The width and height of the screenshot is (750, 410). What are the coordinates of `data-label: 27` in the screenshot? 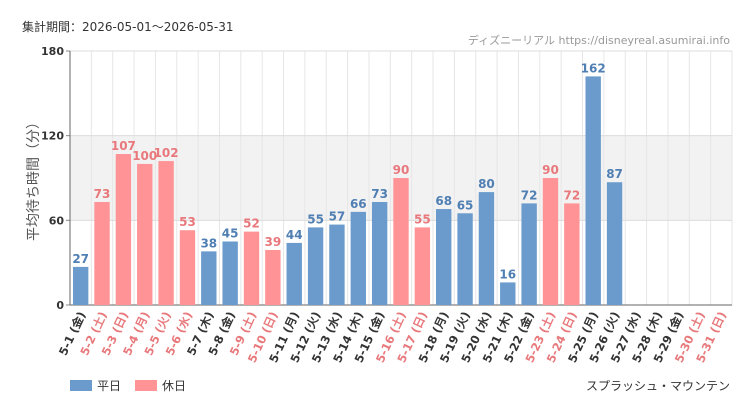 It's located at (80, 259).